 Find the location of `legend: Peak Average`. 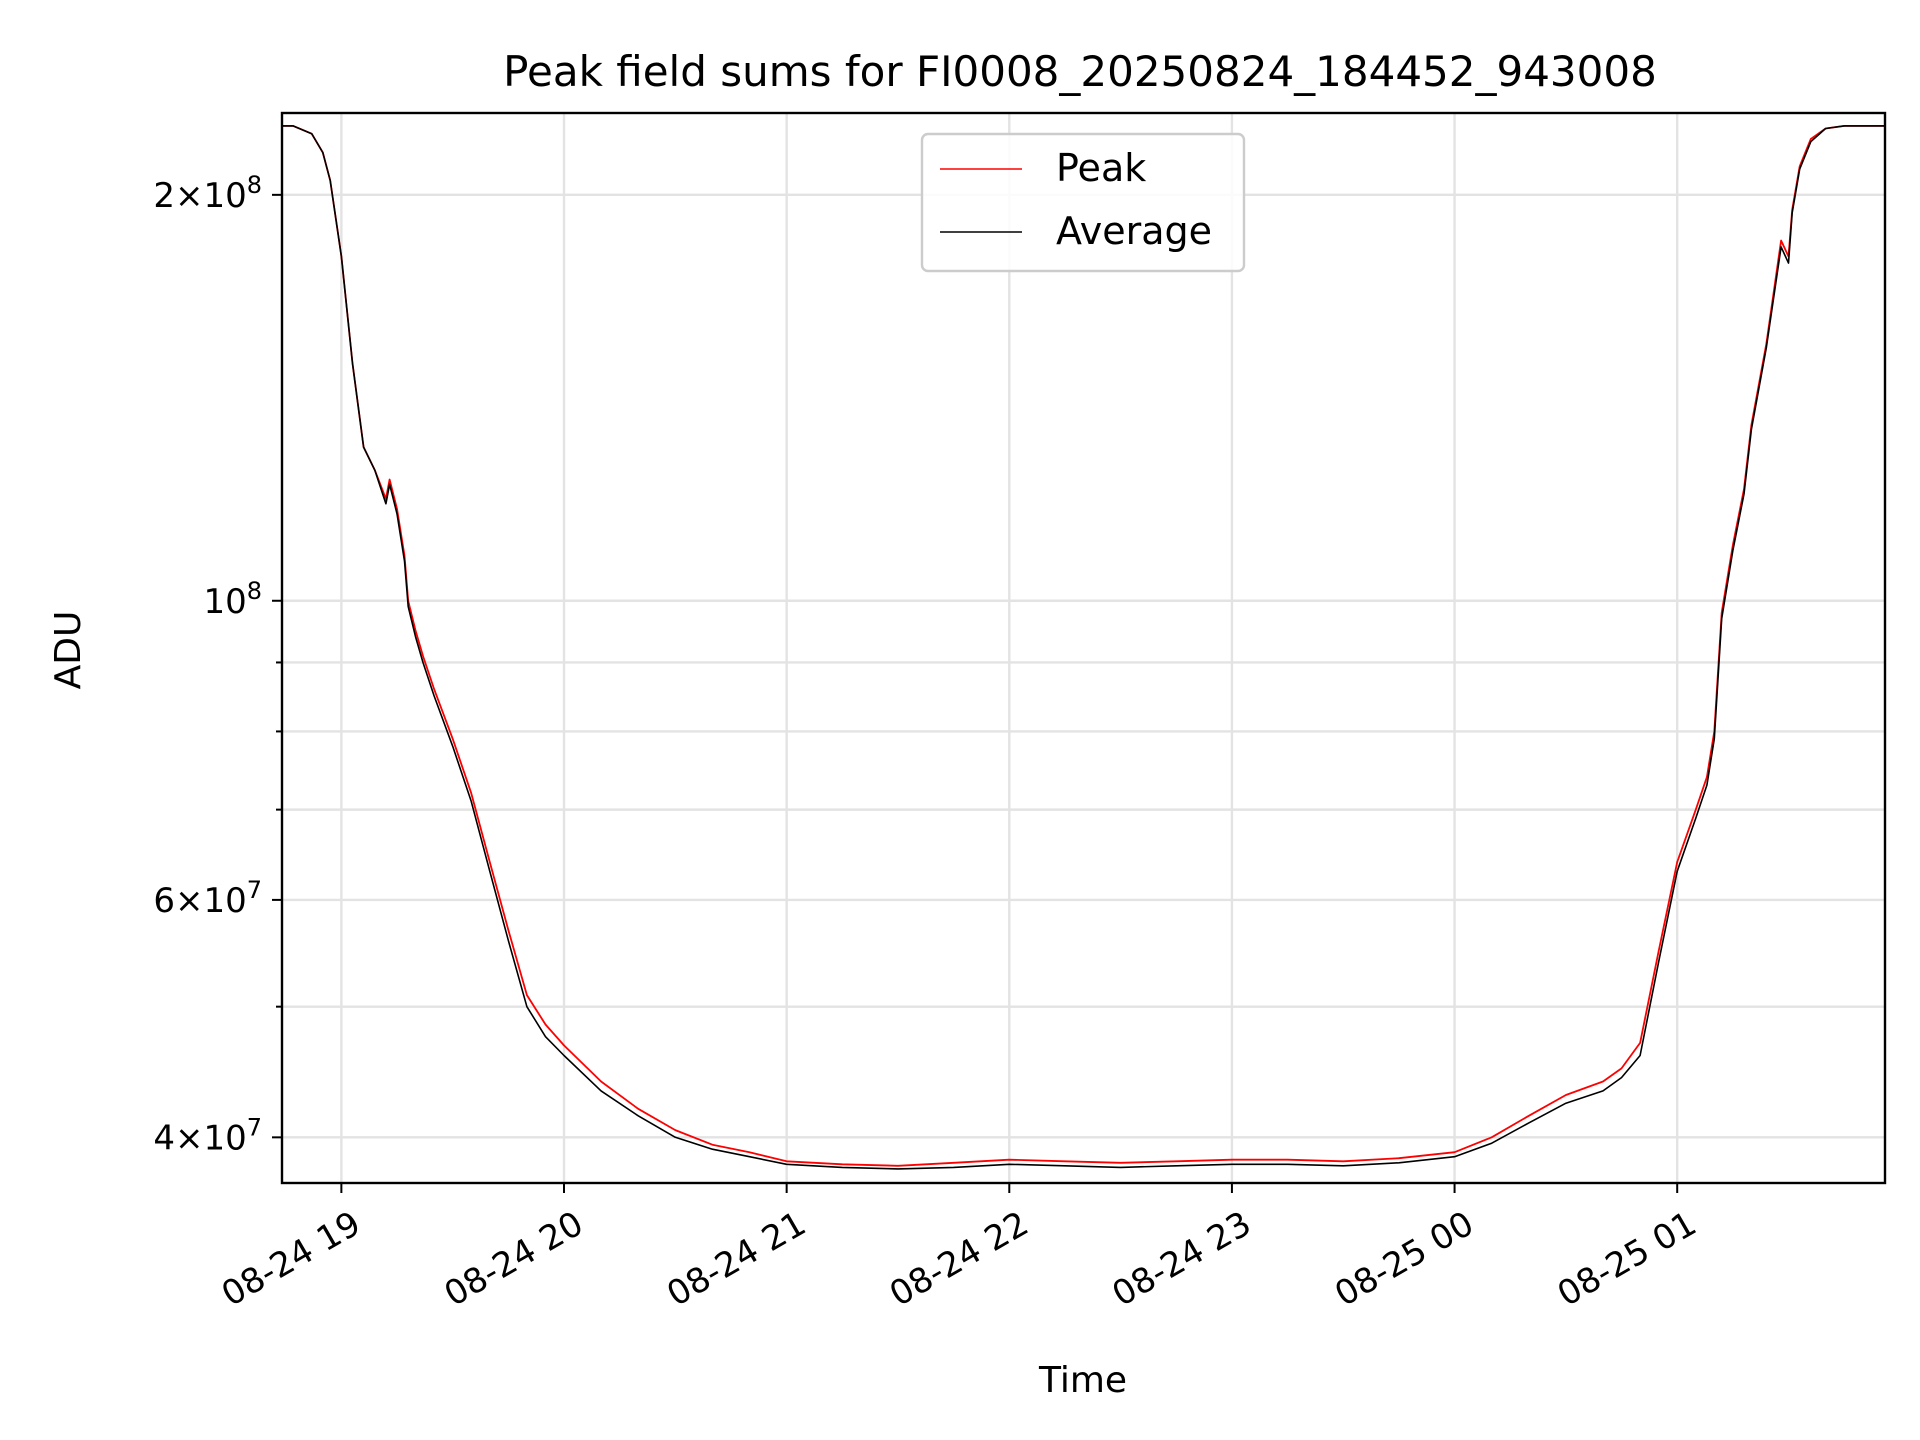

legend: Peak Average is located at coordinates (1083, 202).